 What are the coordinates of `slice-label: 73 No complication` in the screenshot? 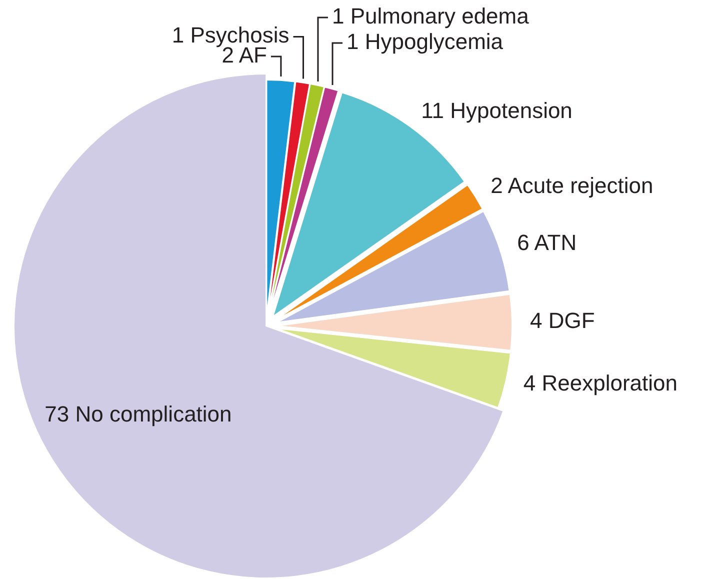 It's located at (138, 414).